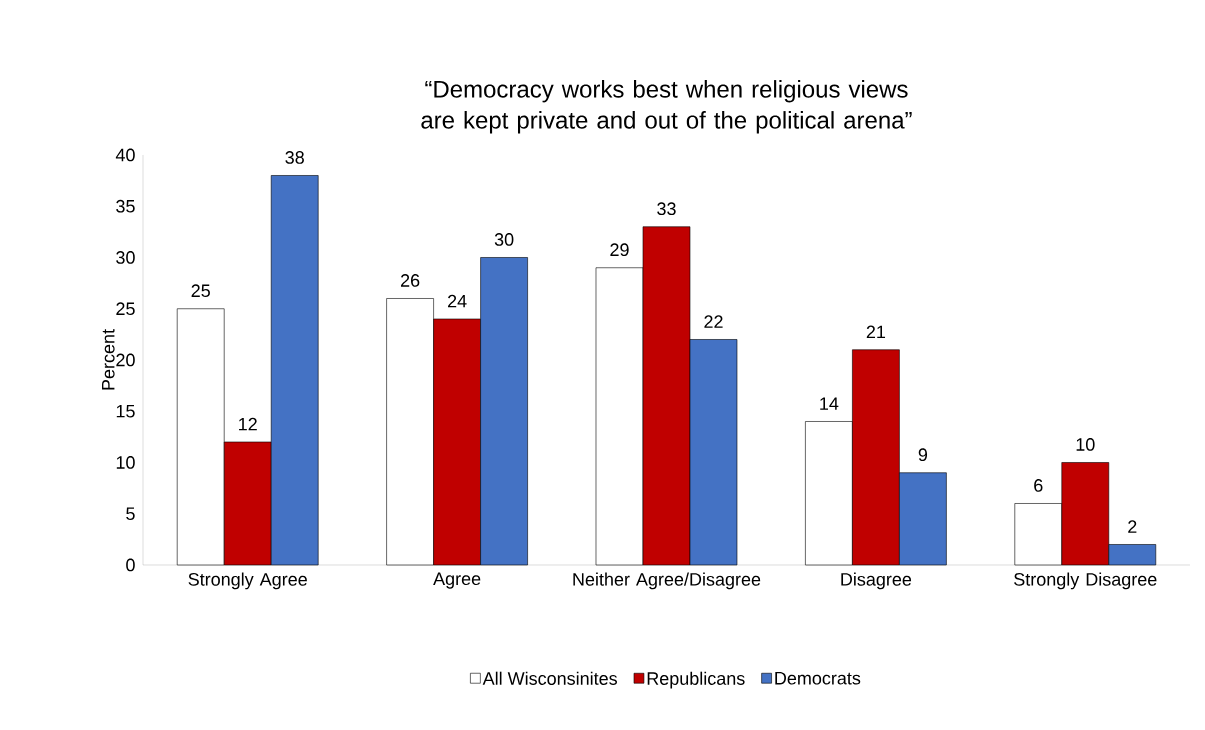 Image resolution: width=1205 pixels, height=730 pixels. I want to click on data-label: 33, so click(666, 209).